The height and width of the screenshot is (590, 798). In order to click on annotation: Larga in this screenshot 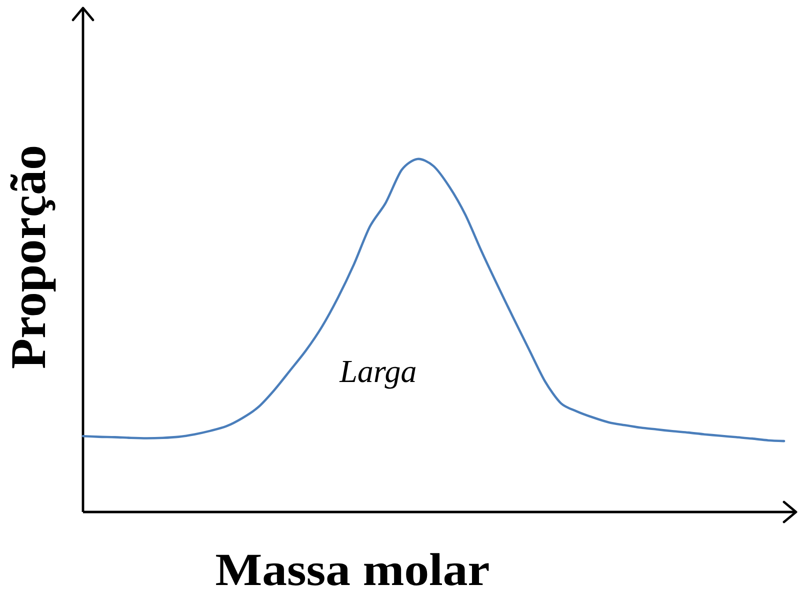, I will do `click(377, 375)`.